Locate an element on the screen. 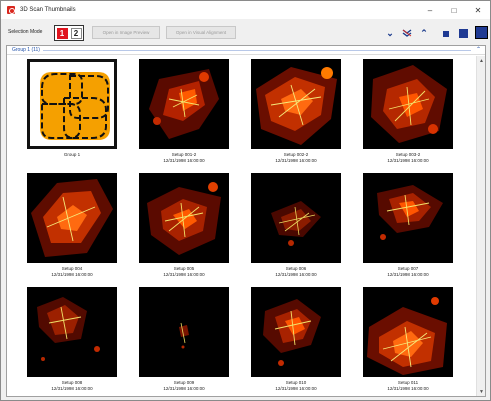 The width and height of the screenshot is (491, 401). thumbnail-caption: Group 1 is located at coordinates (72, 155).